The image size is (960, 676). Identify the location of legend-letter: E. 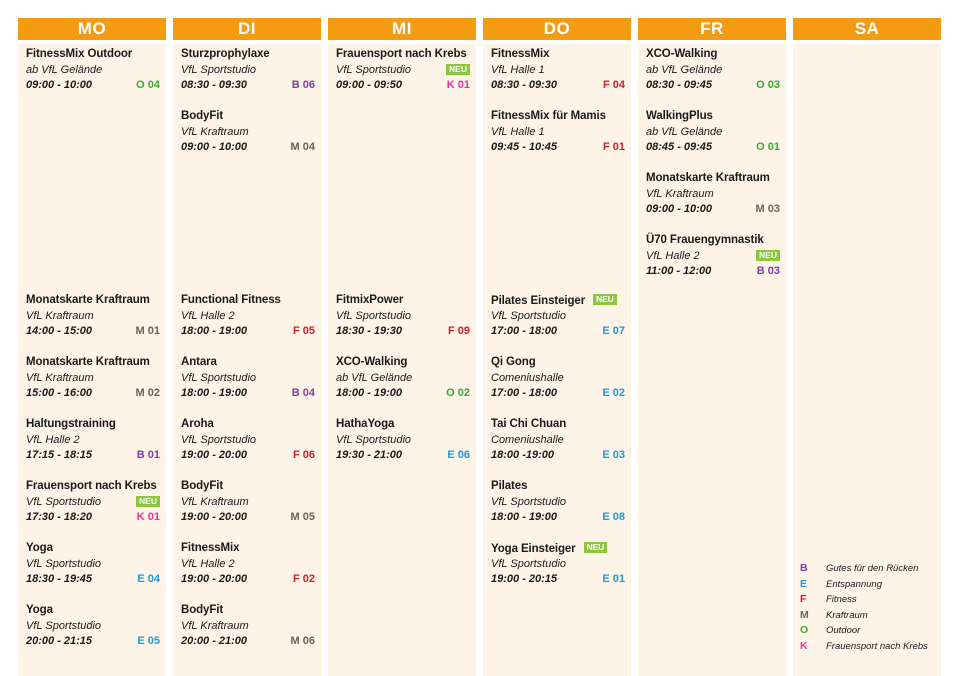
(804, 583).